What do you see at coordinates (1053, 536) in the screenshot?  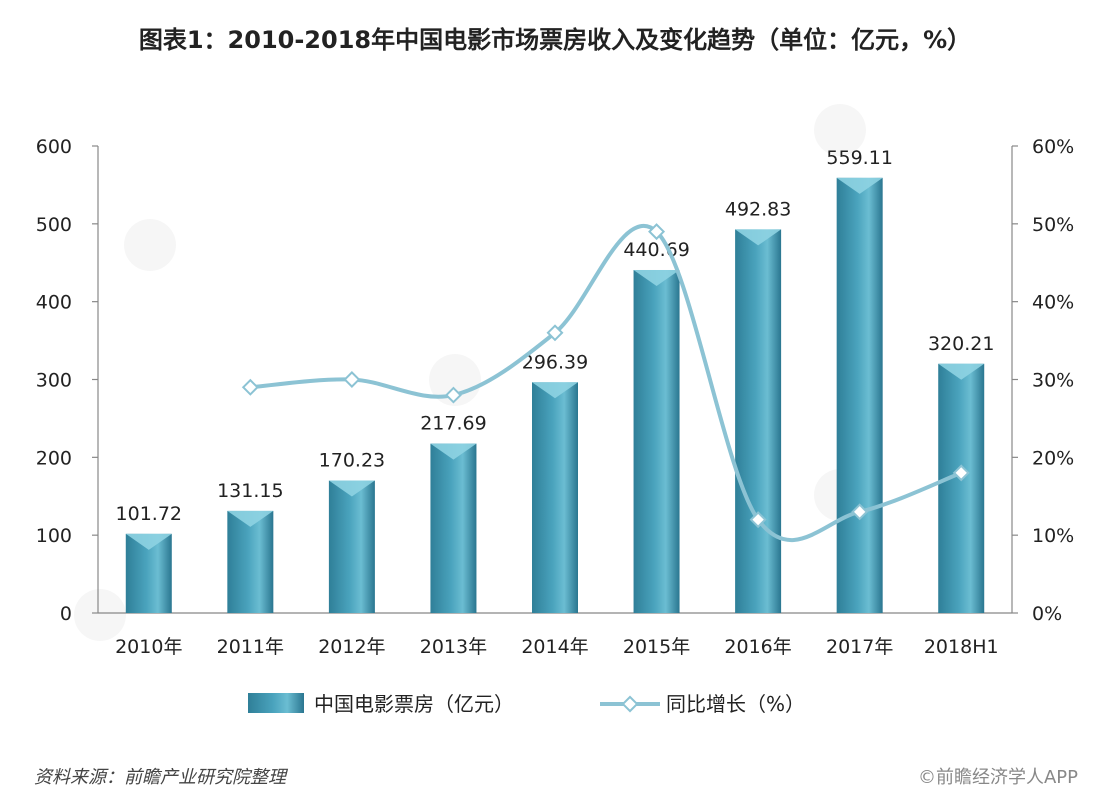 I see `y2-tick-label: 10%` at bounding box center [1053, 536].